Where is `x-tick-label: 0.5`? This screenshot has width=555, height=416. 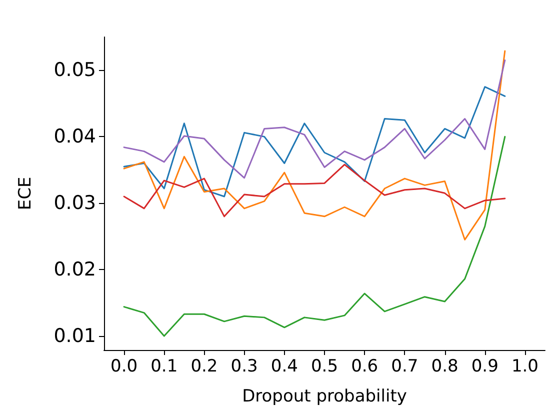
x-tick-label: 0.5 is located at coordinates (324, 366).